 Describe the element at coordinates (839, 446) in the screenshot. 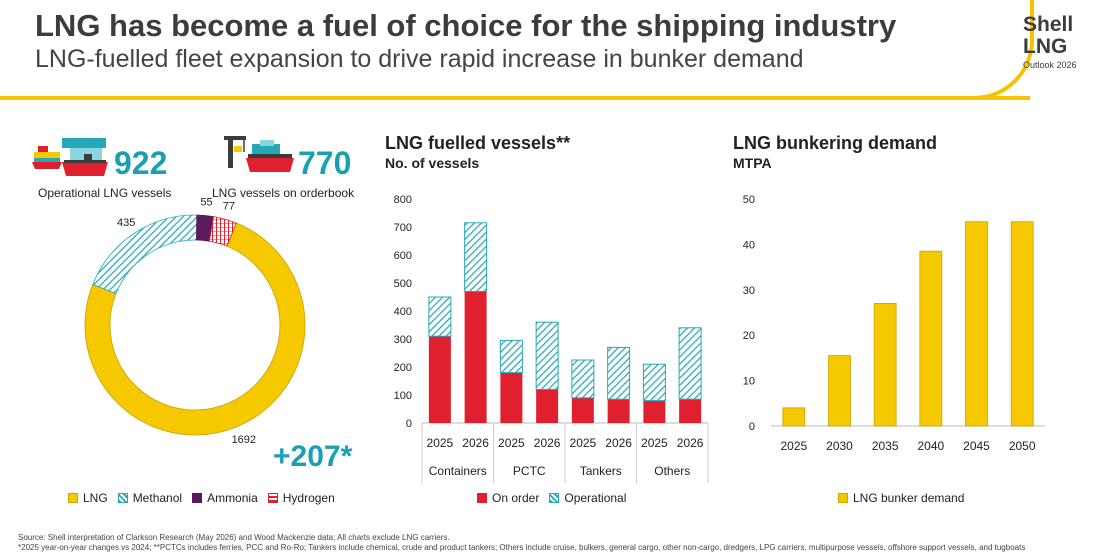

I see `bunker-xtick-label: 2030` at that location.